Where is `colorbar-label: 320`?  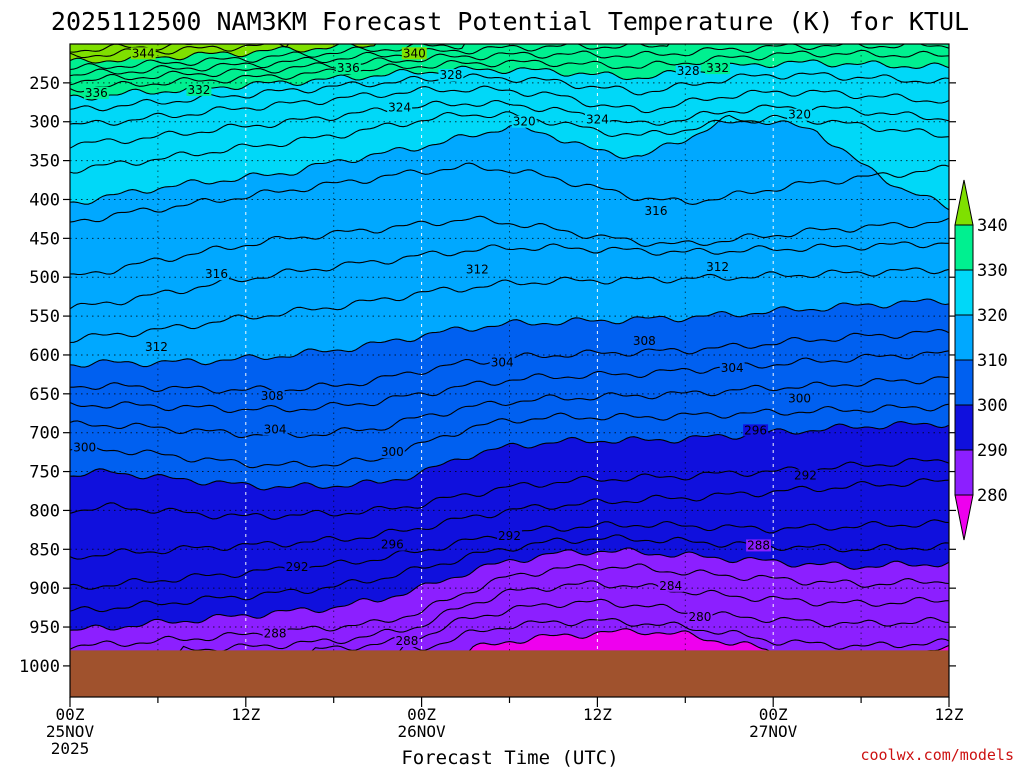 colorbar-label: 320 is located at coordinates (992, 316).